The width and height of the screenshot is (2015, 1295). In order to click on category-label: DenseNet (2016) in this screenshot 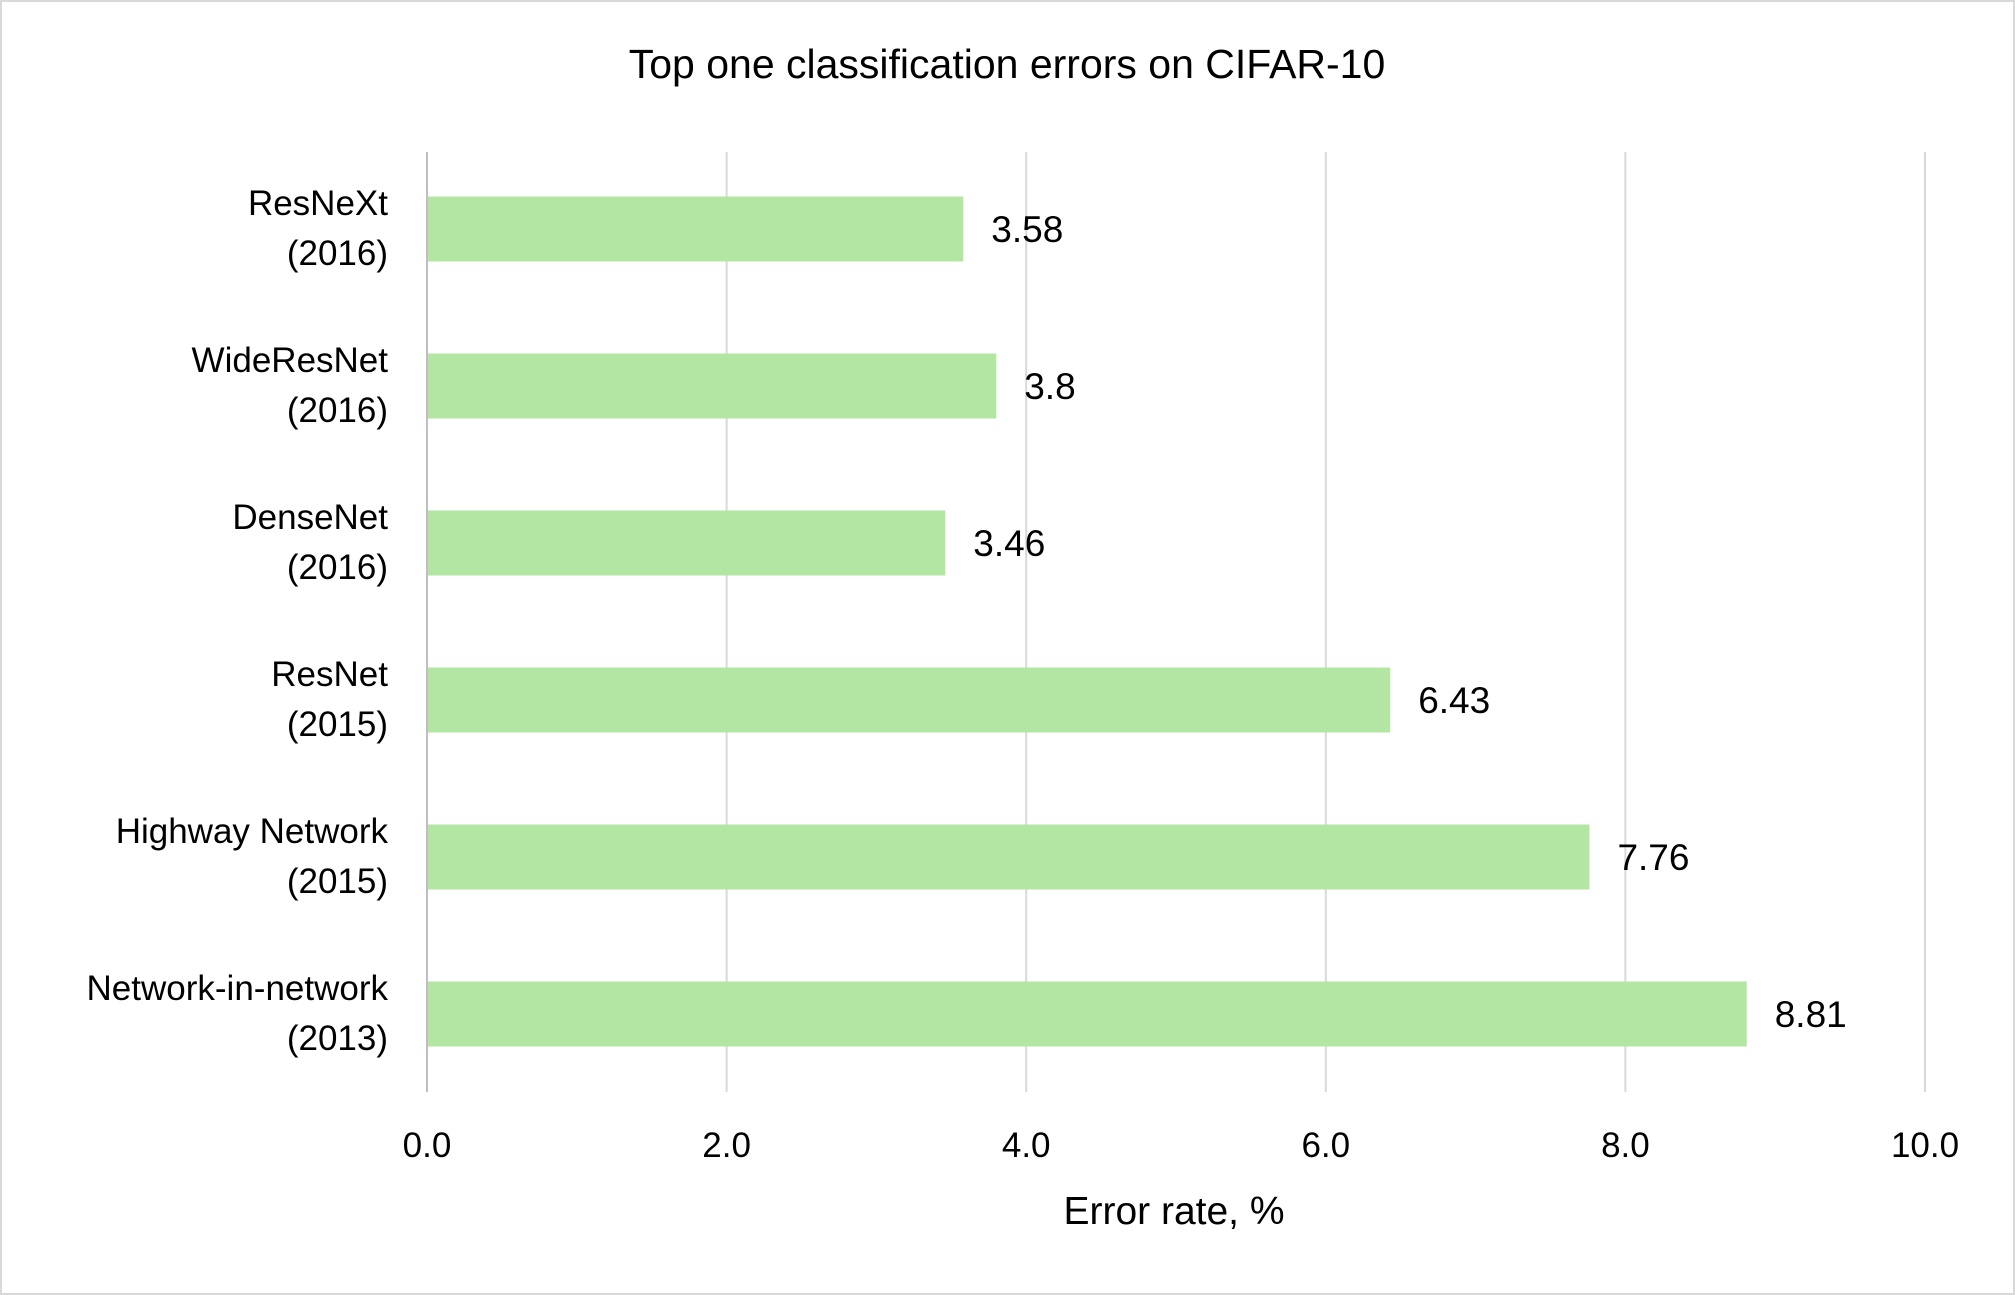, I will do `click(310, 542)`.